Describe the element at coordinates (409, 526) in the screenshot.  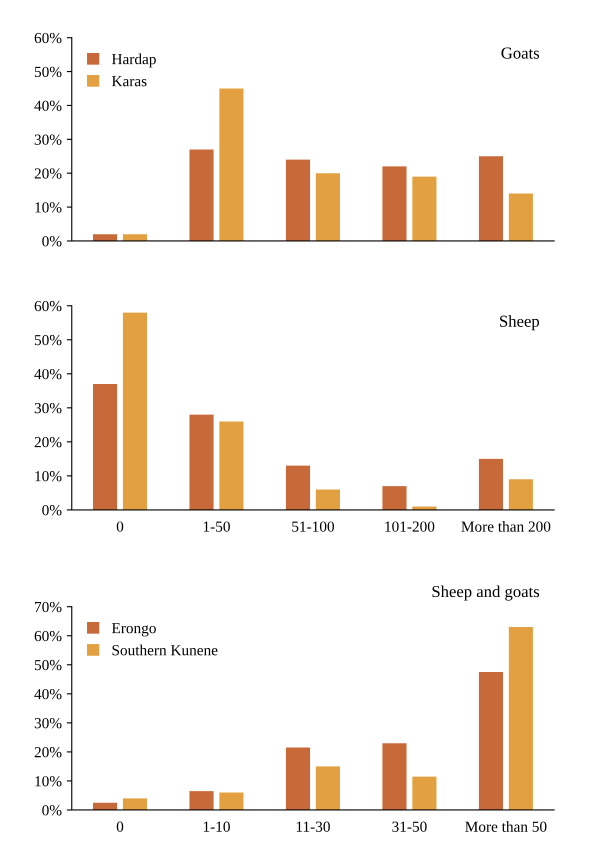
I see `x-tick-label: 101-200` at that location.